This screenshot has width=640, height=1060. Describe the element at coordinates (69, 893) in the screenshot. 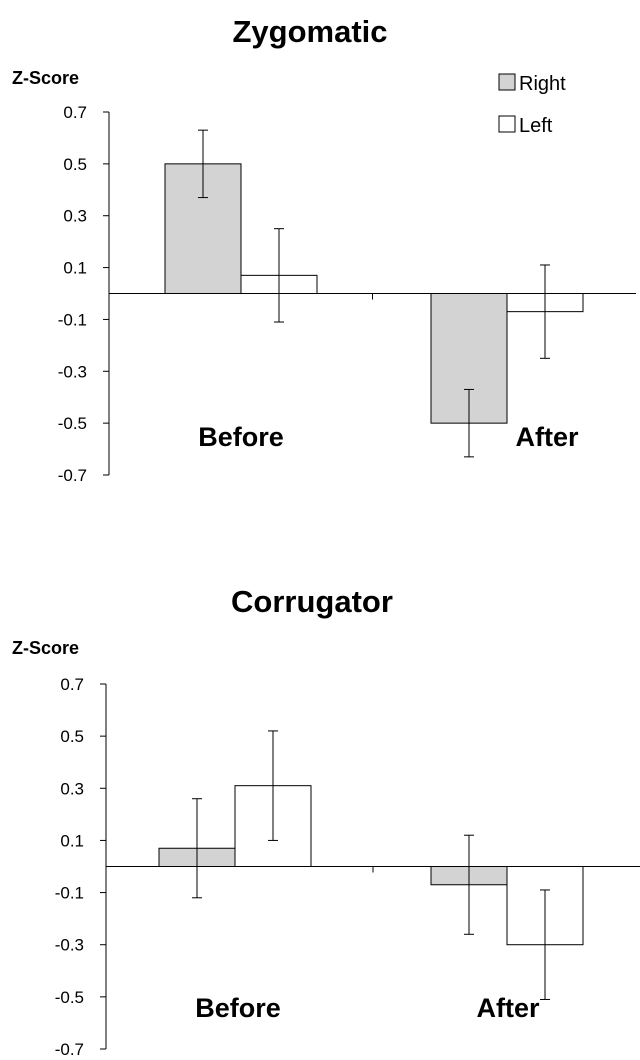

I see `corrugator-y-tick-label: -0.1` at that location.